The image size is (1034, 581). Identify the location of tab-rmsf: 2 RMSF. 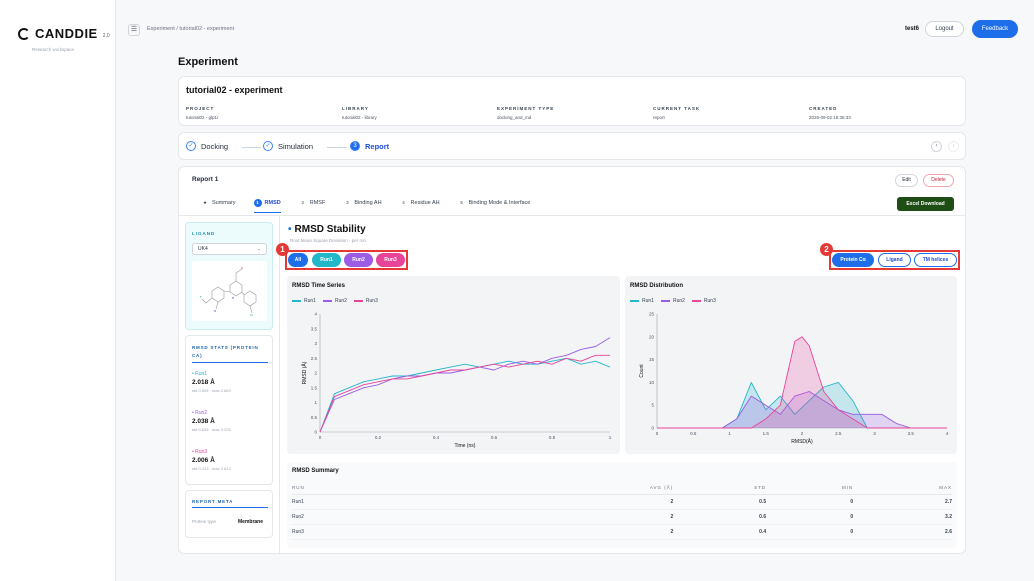
(312, 206).